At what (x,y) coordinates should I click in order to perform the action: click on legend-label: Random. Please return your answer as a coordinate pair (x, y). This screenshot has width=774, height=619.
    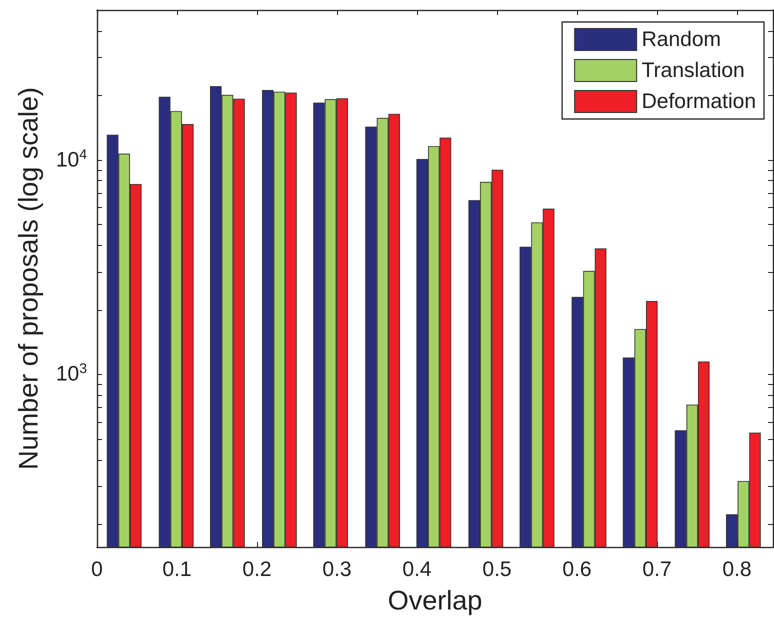
    Looking at the image, I should click on (682, 39).